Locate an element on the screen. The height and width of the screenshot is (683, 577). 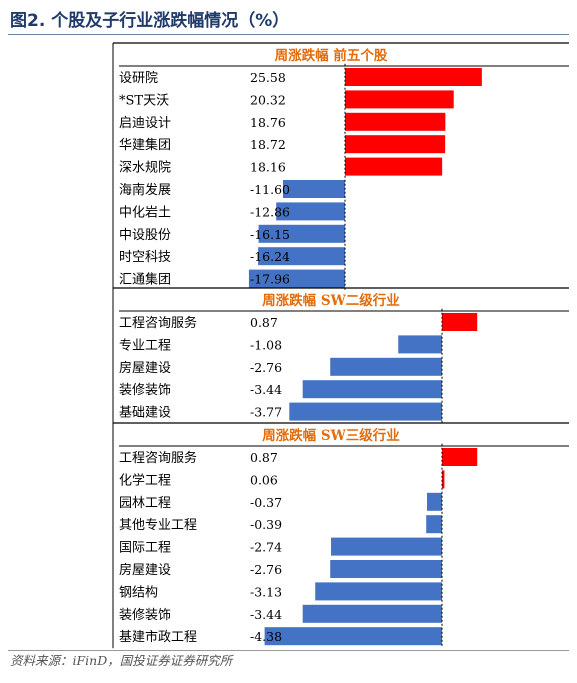
data-label: -17.96 is located at coordinates (270, 279).